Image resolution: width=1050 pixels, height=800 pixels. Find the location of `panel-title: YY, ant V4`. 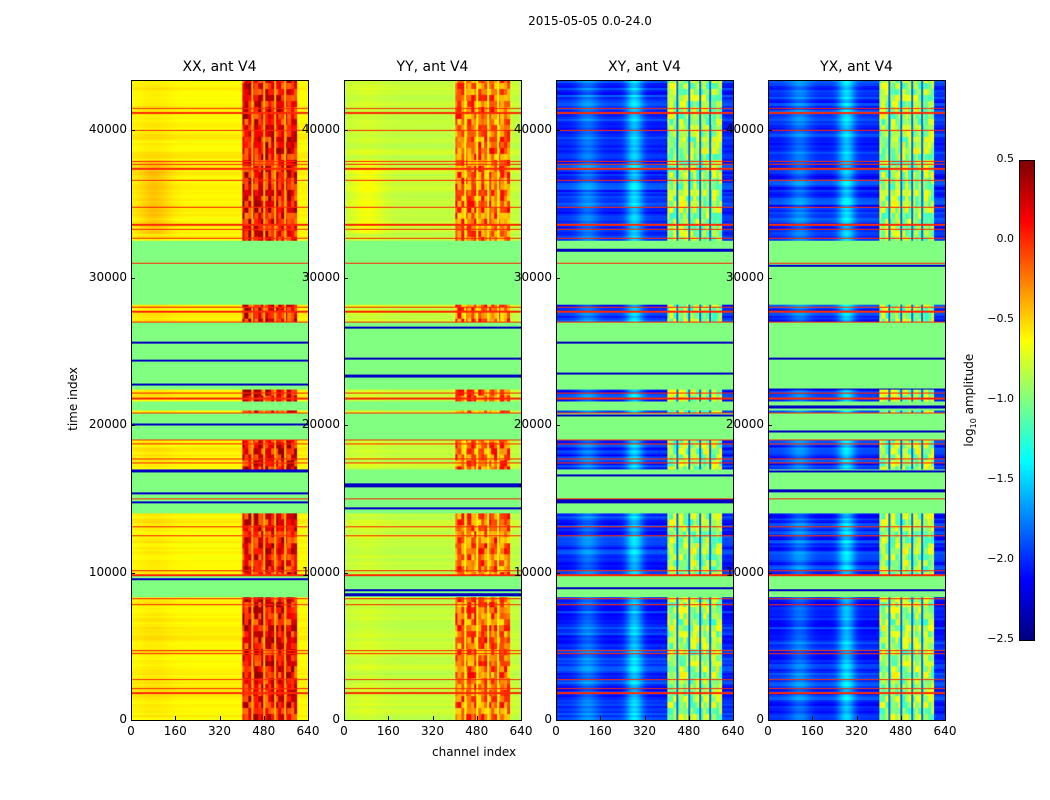

panel-title: YY, ant V4 is located at coordinates (432, 67).